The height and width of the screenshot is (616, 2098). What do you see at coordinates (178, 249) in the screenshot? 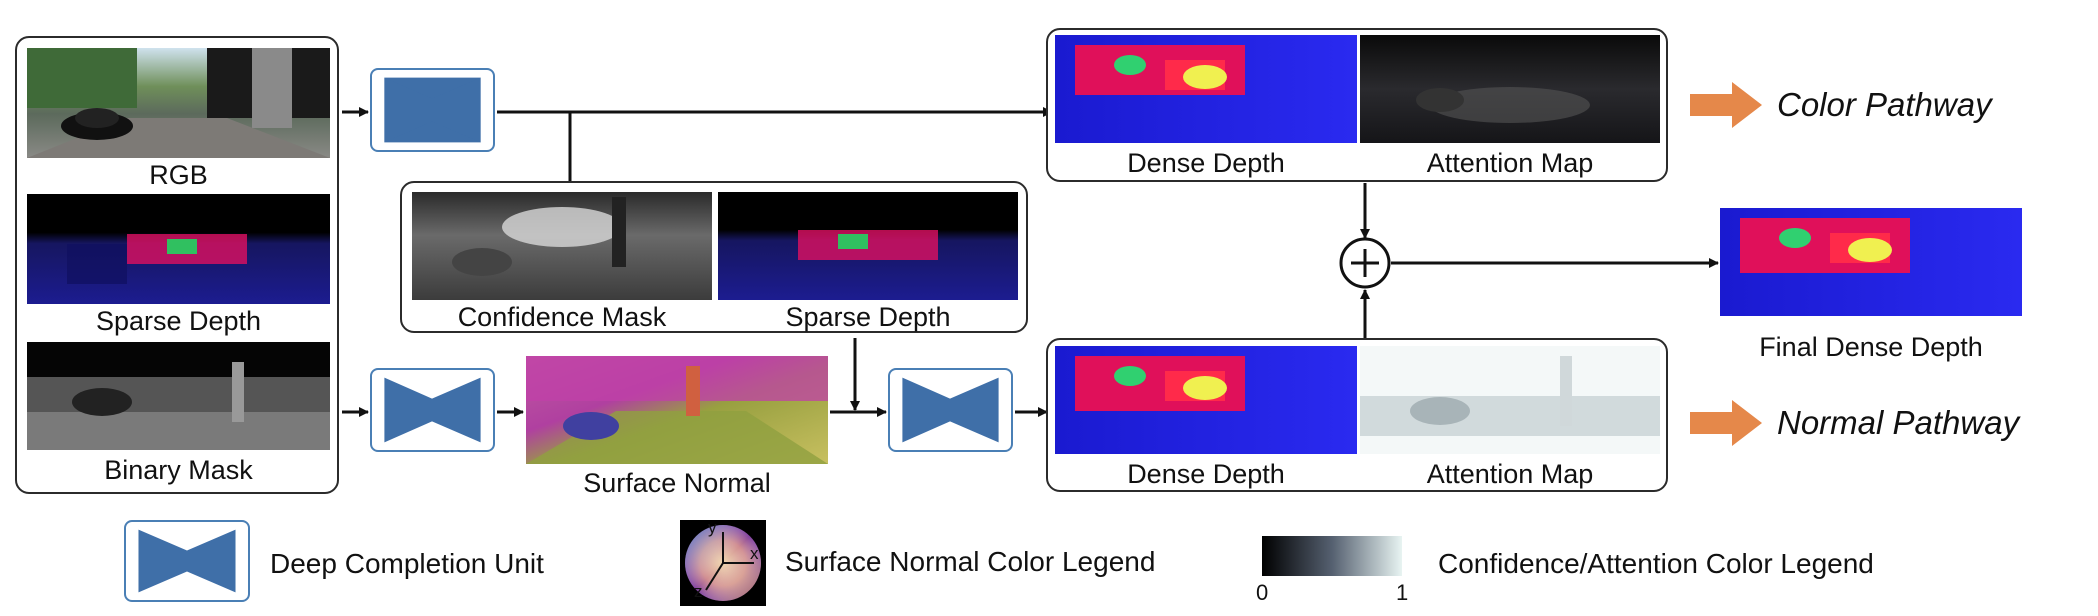
I see `sparse-depth-image-input` at bounding box center [178, 249].